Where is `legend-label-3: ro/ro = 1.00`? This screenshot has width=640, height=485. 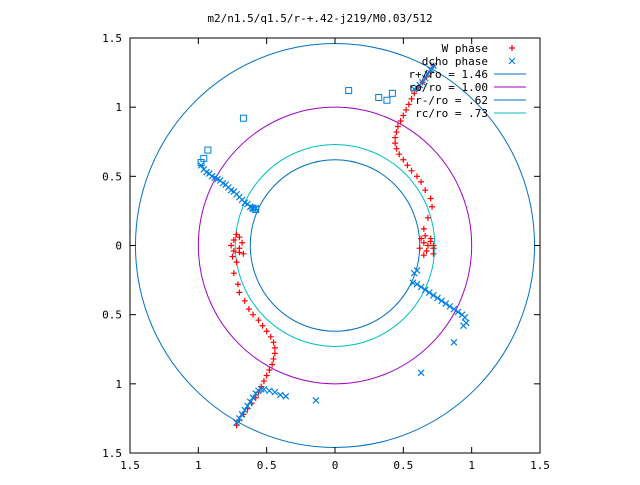
legend-label-3: ro/ro = 1.00 is located at coordinates (448, 87).